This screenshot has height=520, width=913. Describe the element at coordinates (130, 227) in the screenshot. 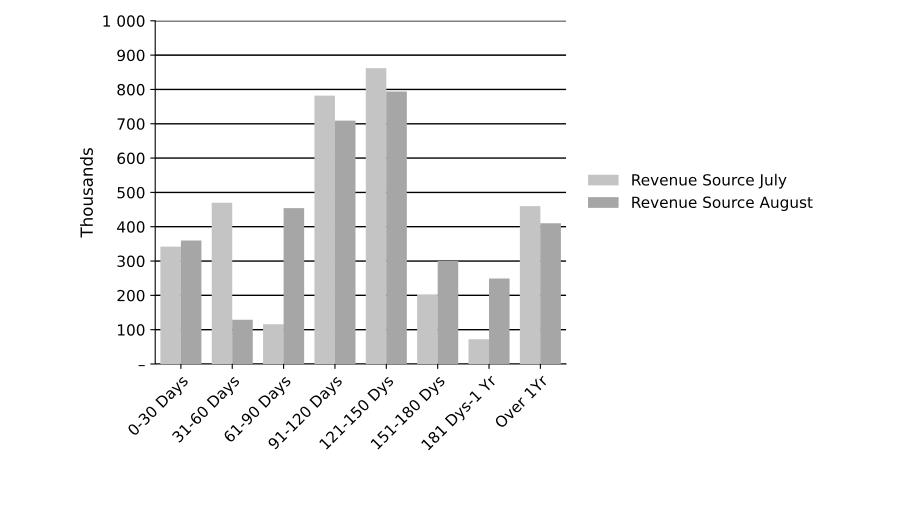

I see `y-tick-label: 400` at that location.